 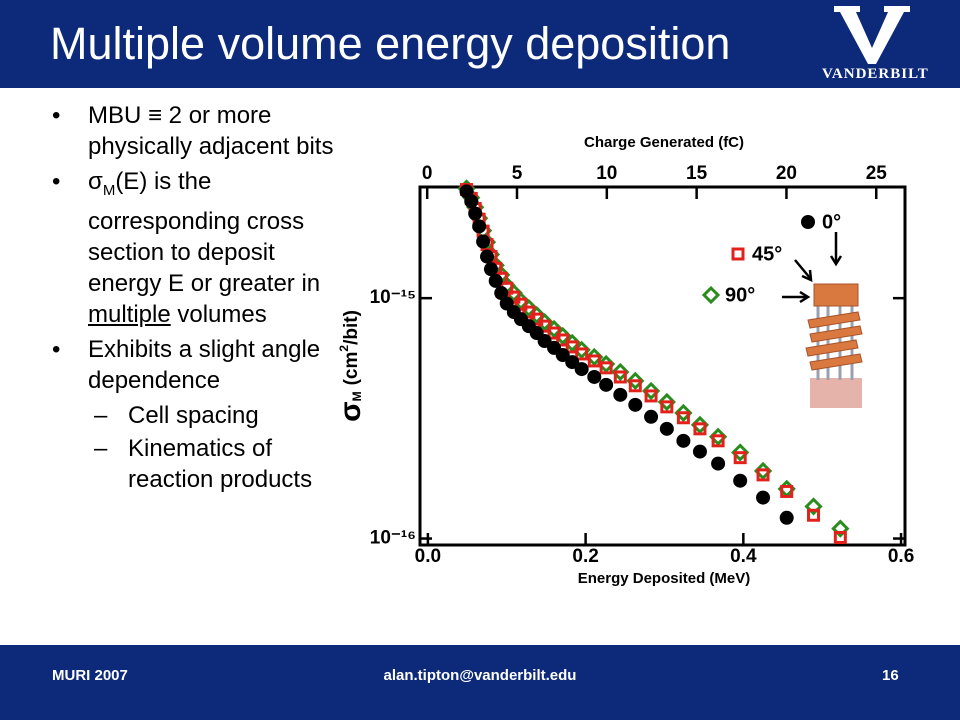 What do you see at coordinates (211, 131) in the screenshot?
I see `bullet-text: MBU ≡ 2 or more physically adjacent bits` at bounding box center [211, 131].